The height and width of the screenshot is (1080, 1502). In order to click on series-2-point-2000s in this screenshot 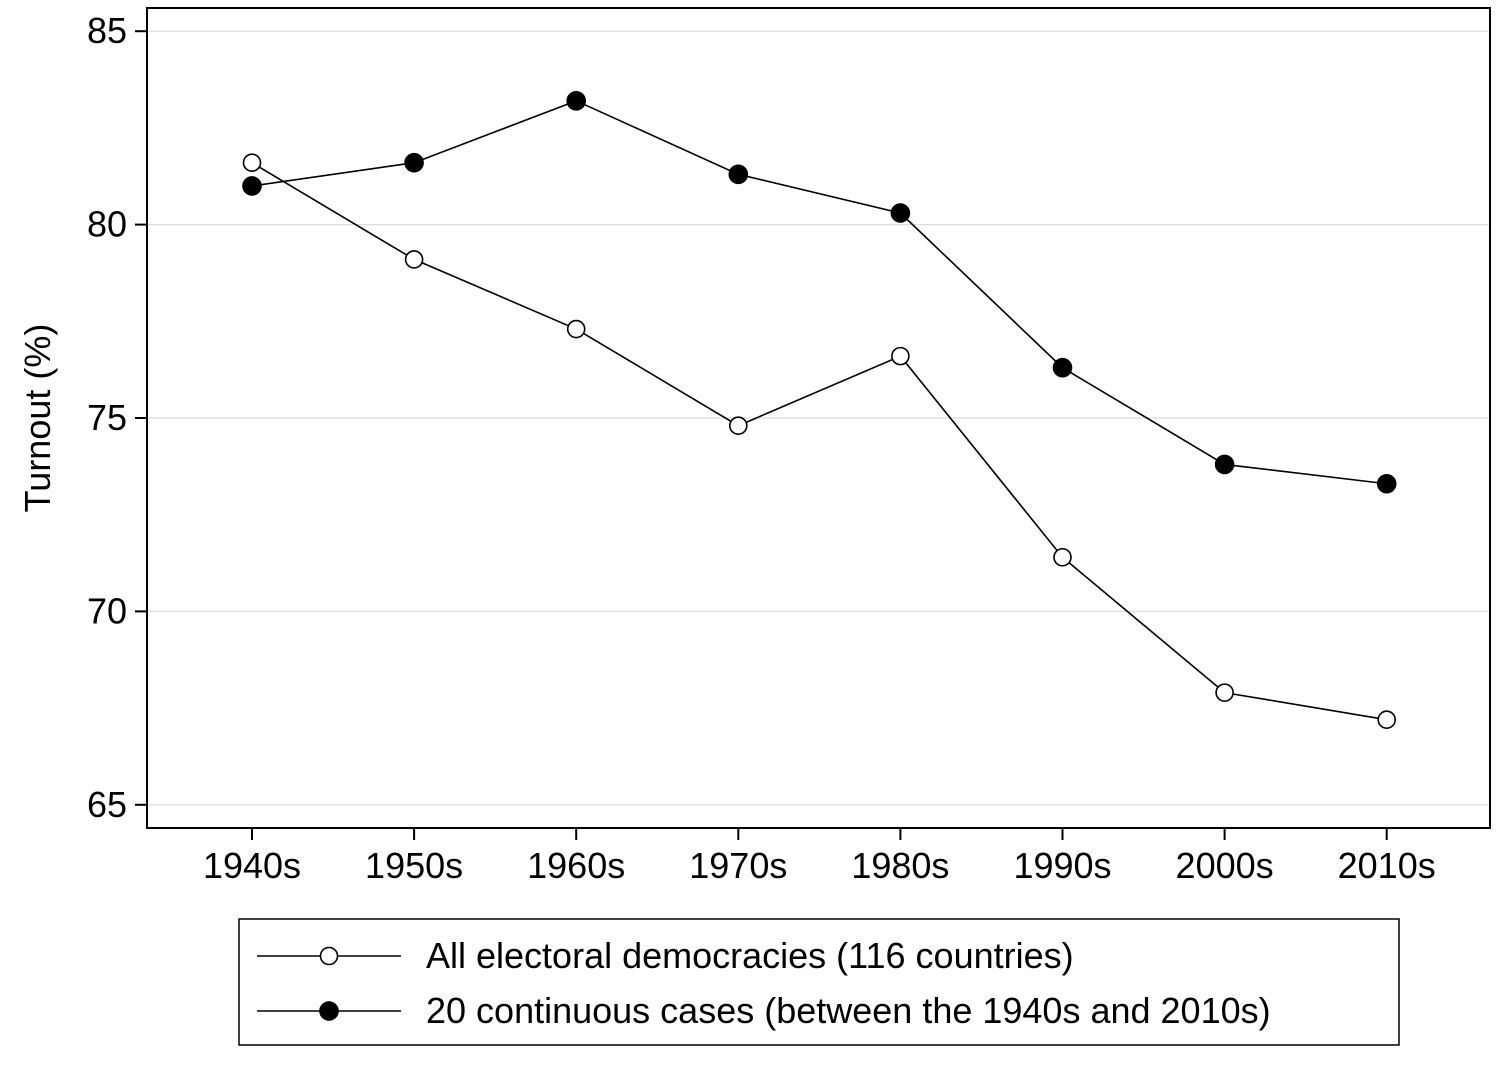, I will do `click(1224, 464)`.